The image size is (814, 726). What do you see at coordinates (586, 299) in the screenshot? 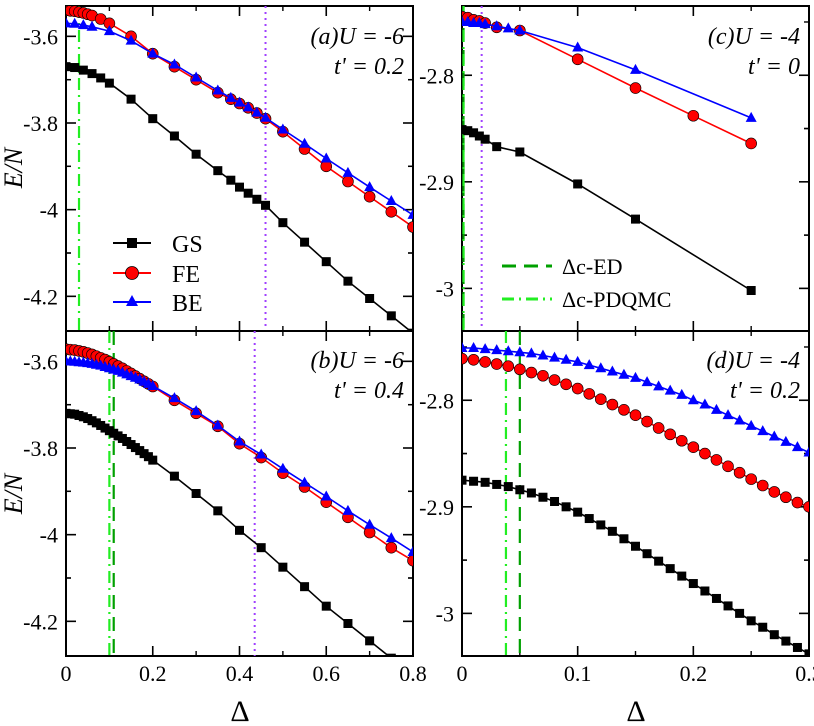
I see `legend-entry-pdqmc: Δc-PDQMC` at bounding box center [586, 299].